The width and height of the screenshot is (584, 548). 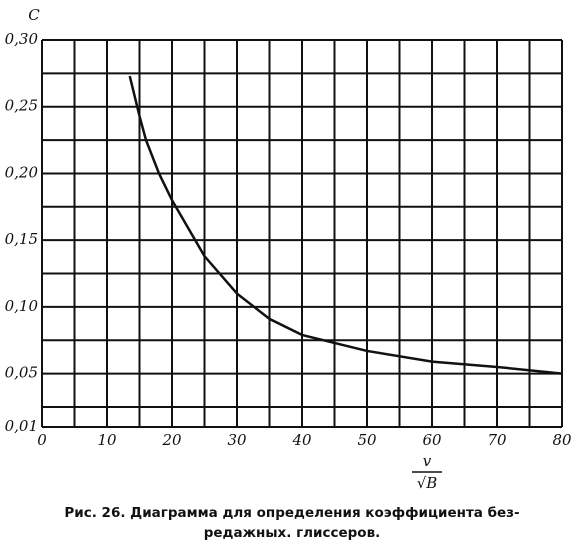 I want to click on x-tick-label: 80, so click(x=562, y=440).